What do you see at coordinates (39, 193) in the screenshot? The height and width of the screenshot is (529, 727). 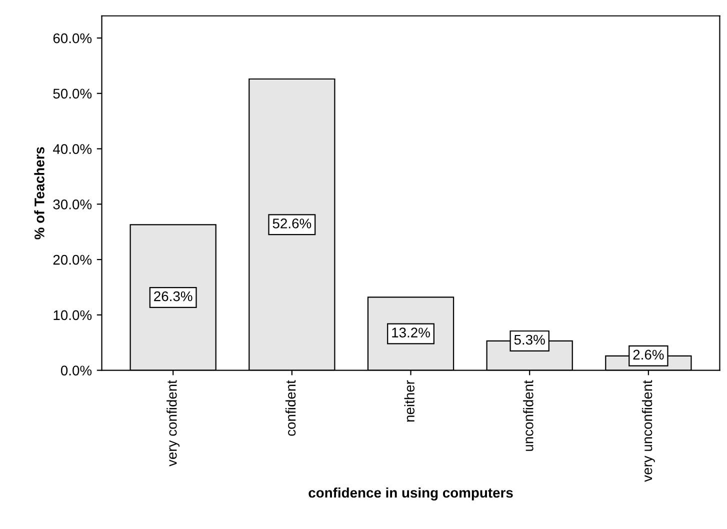 I see `y-axis-title: % of Teachers` at bounding box center [39, 193].